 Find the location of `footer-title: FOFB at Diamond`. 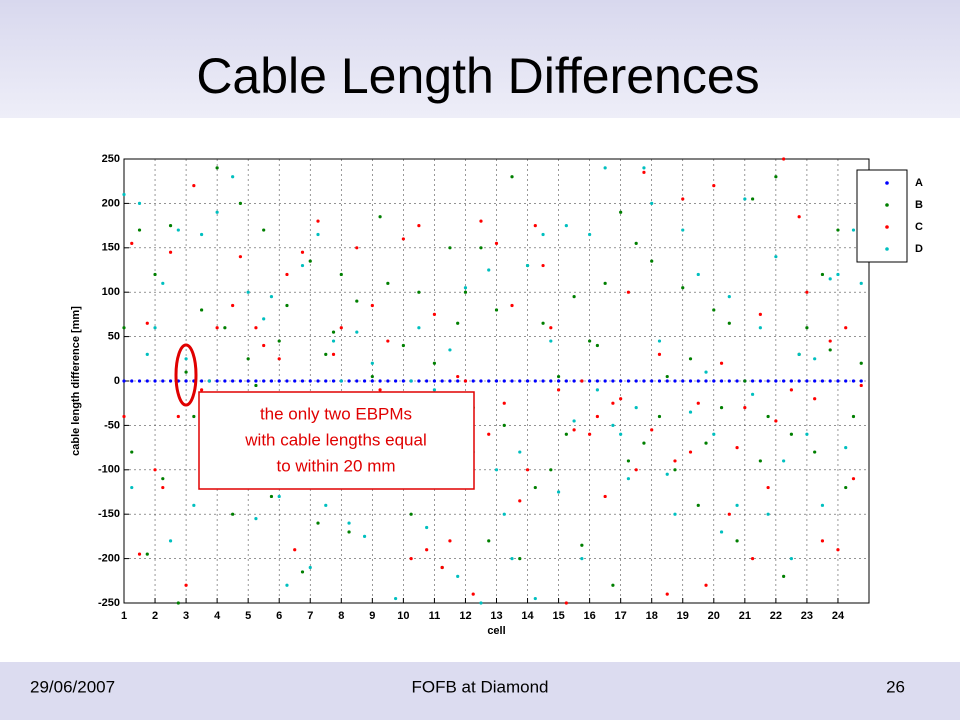

footer-title: FOFB at Diamond is located at coordinates (480, 686).